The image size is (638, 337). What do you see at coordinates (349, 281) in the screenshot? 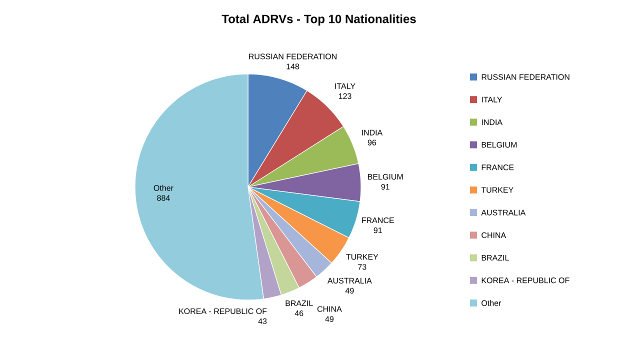
I see `slice-label: AUSTRALIA` at bounding box center [349, 281].